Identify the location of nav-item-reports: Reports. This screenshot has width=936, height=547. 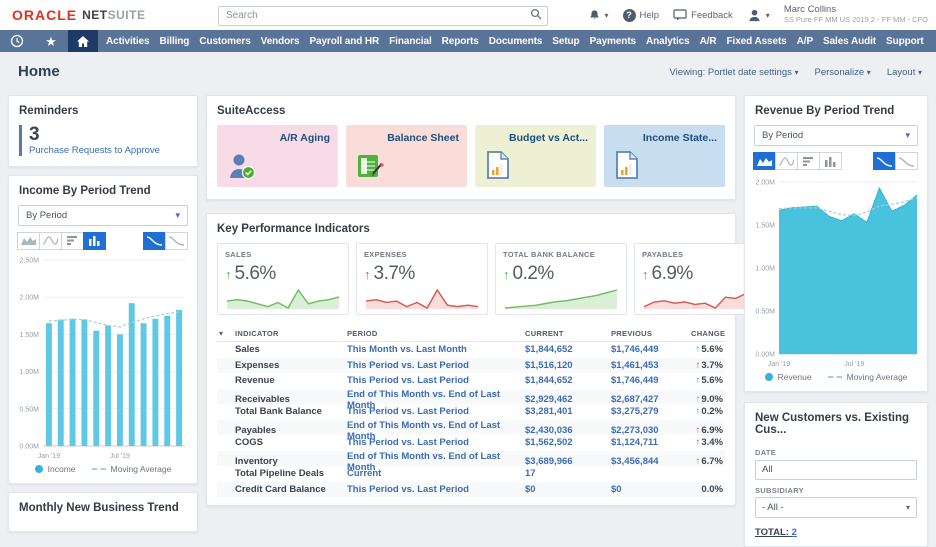
(460, 41).